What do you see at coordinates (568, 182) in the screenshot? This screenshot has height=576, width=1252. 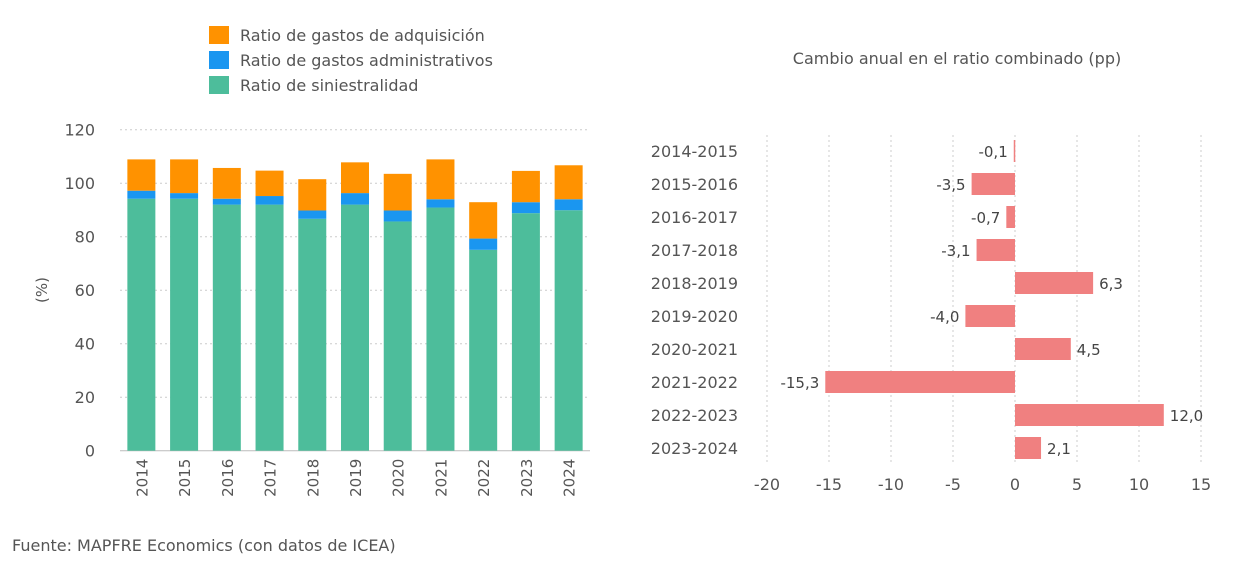 I see `bar-2024-ratio-de-gastos-de-adquisición` at bounding box center [568, 182].